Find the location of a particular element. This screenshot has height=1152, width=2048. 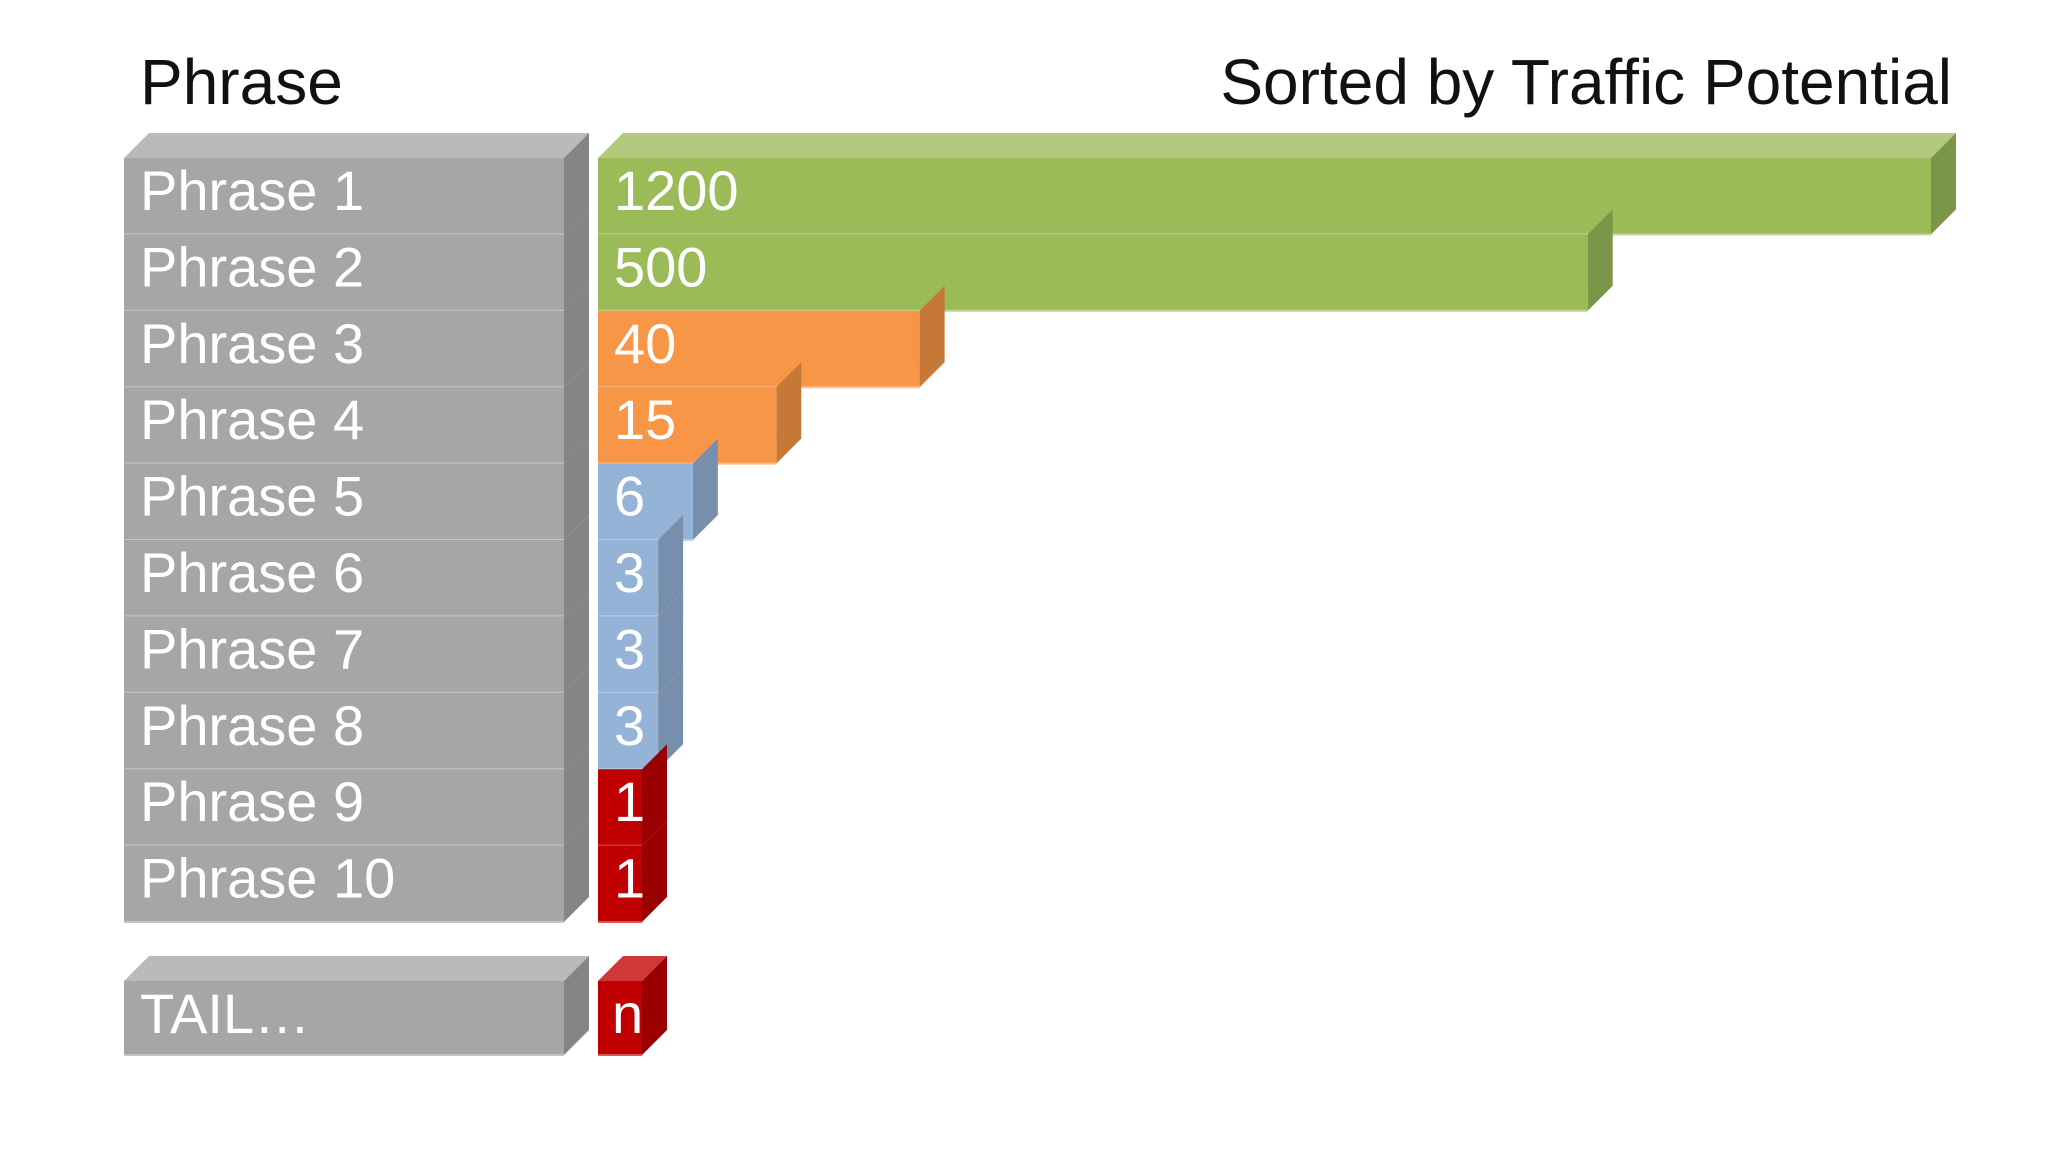

category-label-8: Phrase 8 is located at coordinates (252, 725).